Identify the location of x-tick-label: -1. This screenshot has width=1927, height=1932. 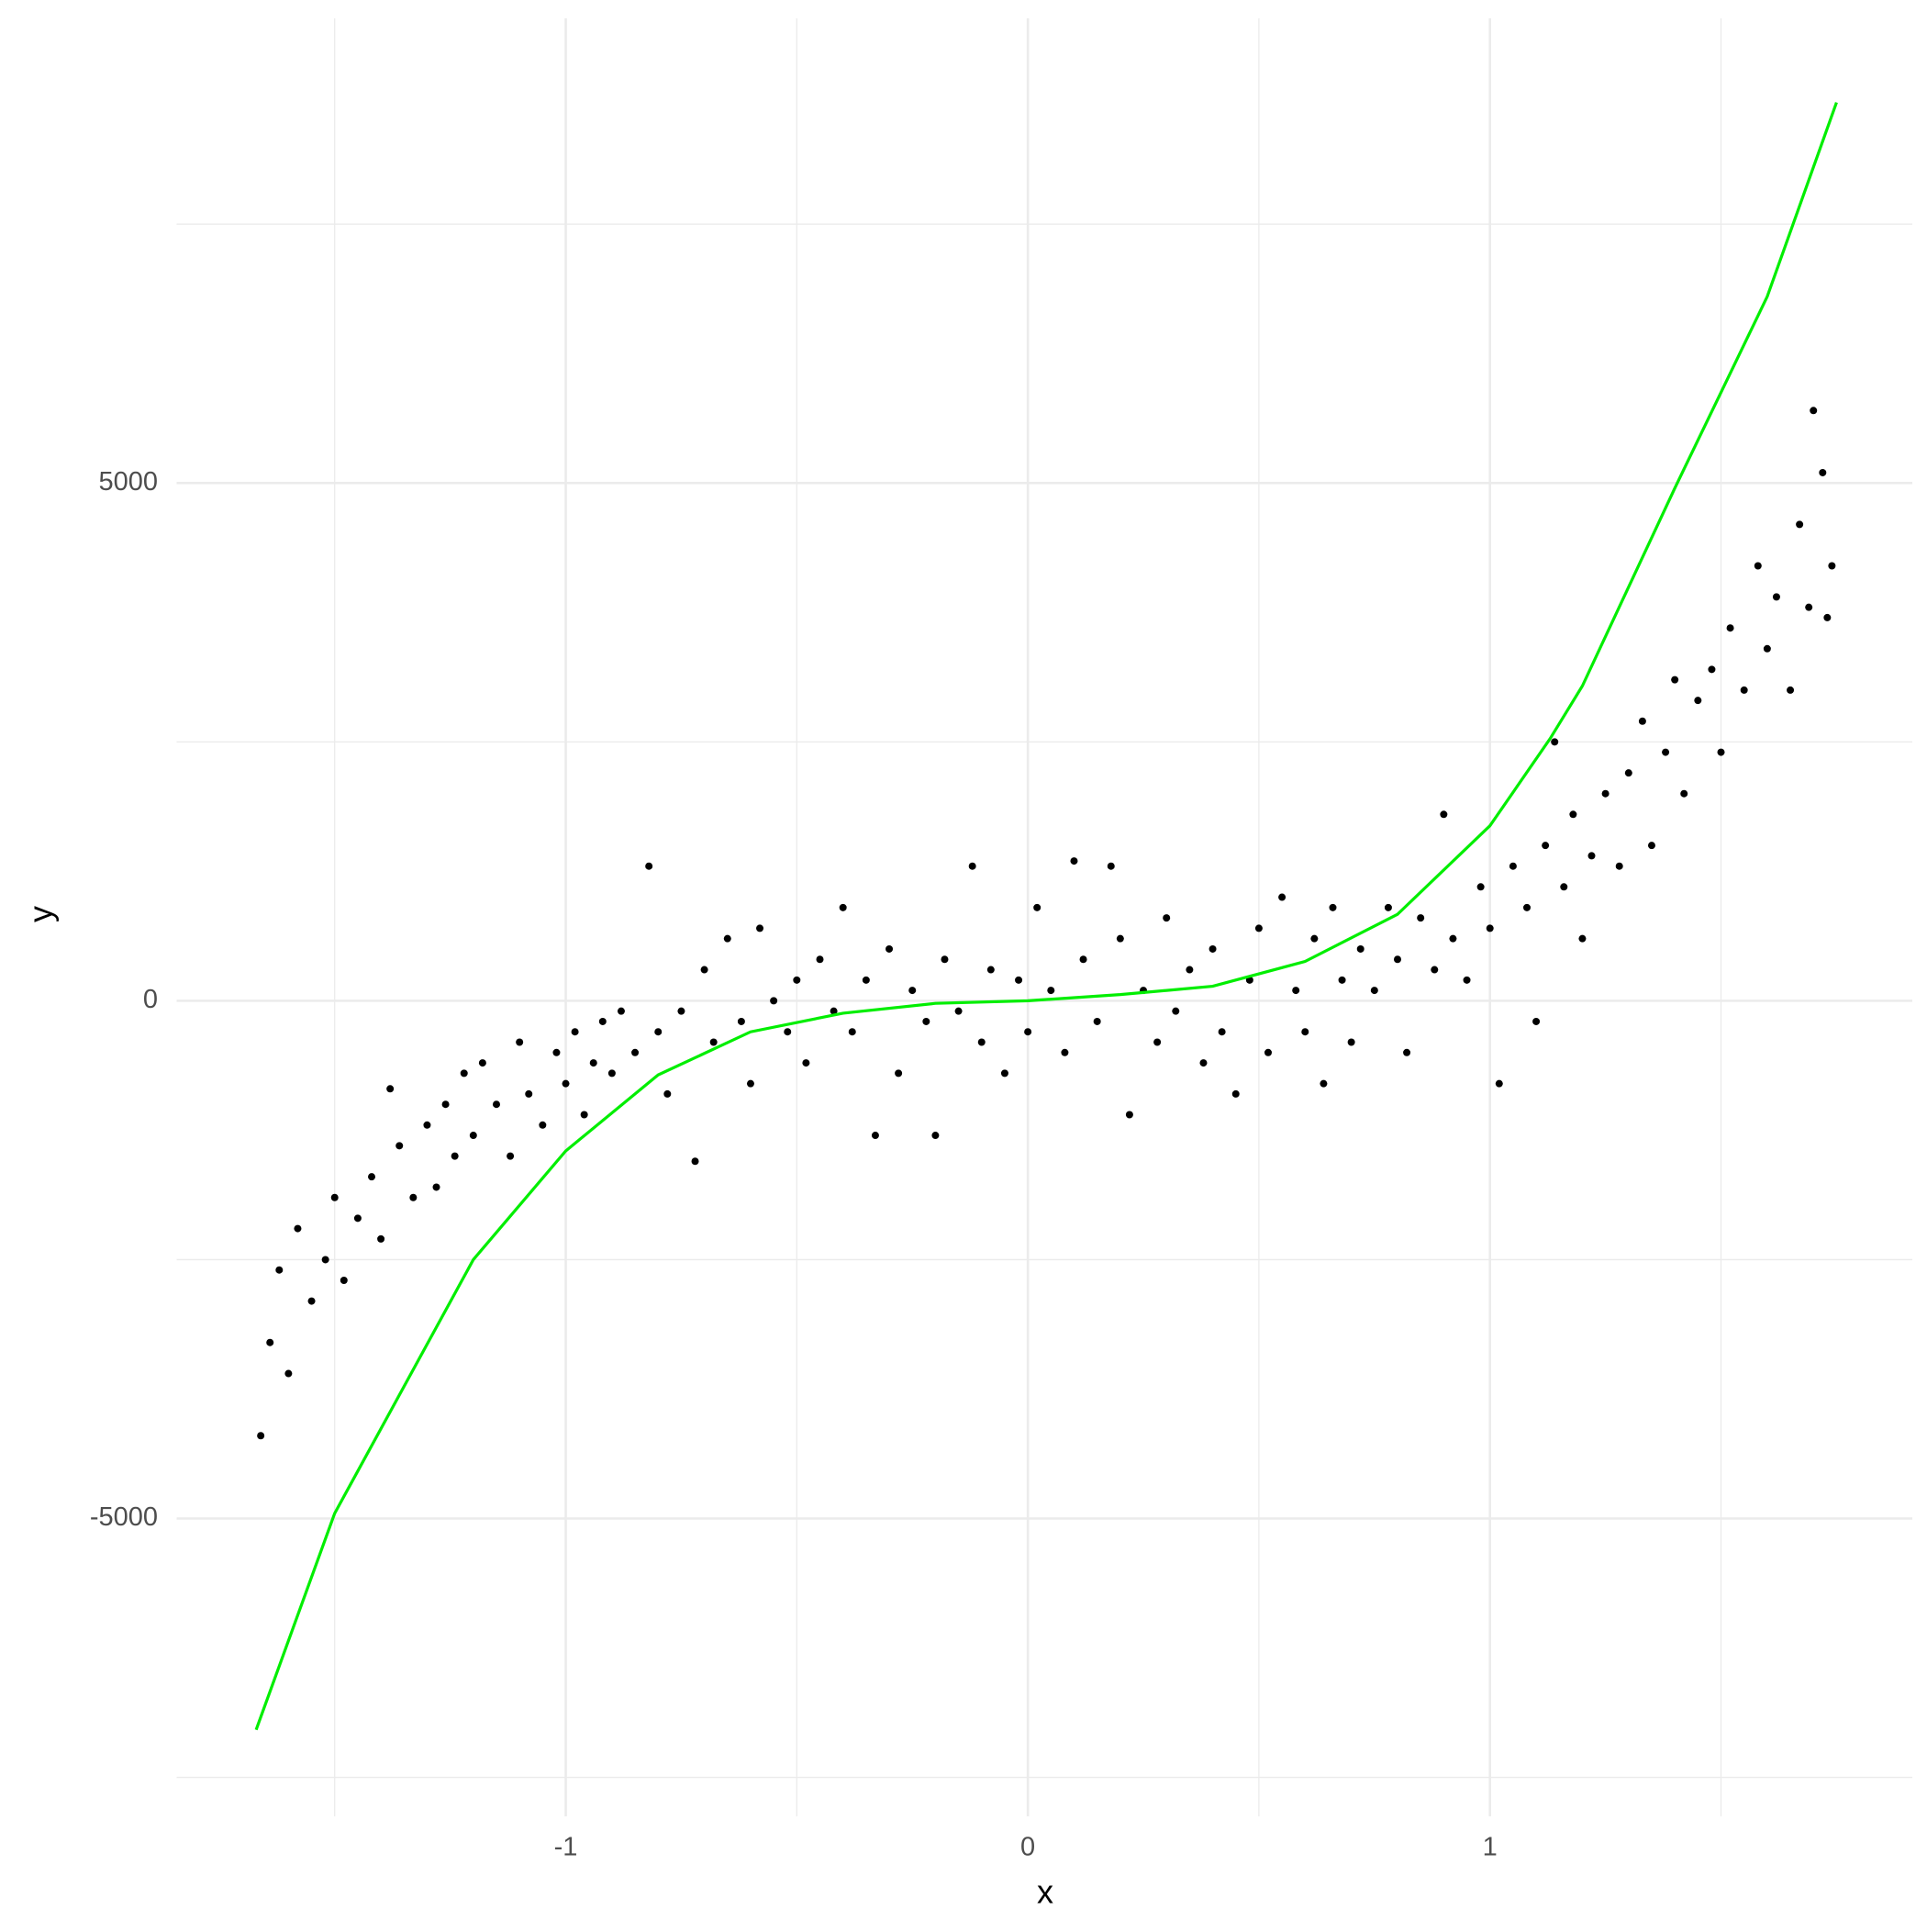
(566, 1847).